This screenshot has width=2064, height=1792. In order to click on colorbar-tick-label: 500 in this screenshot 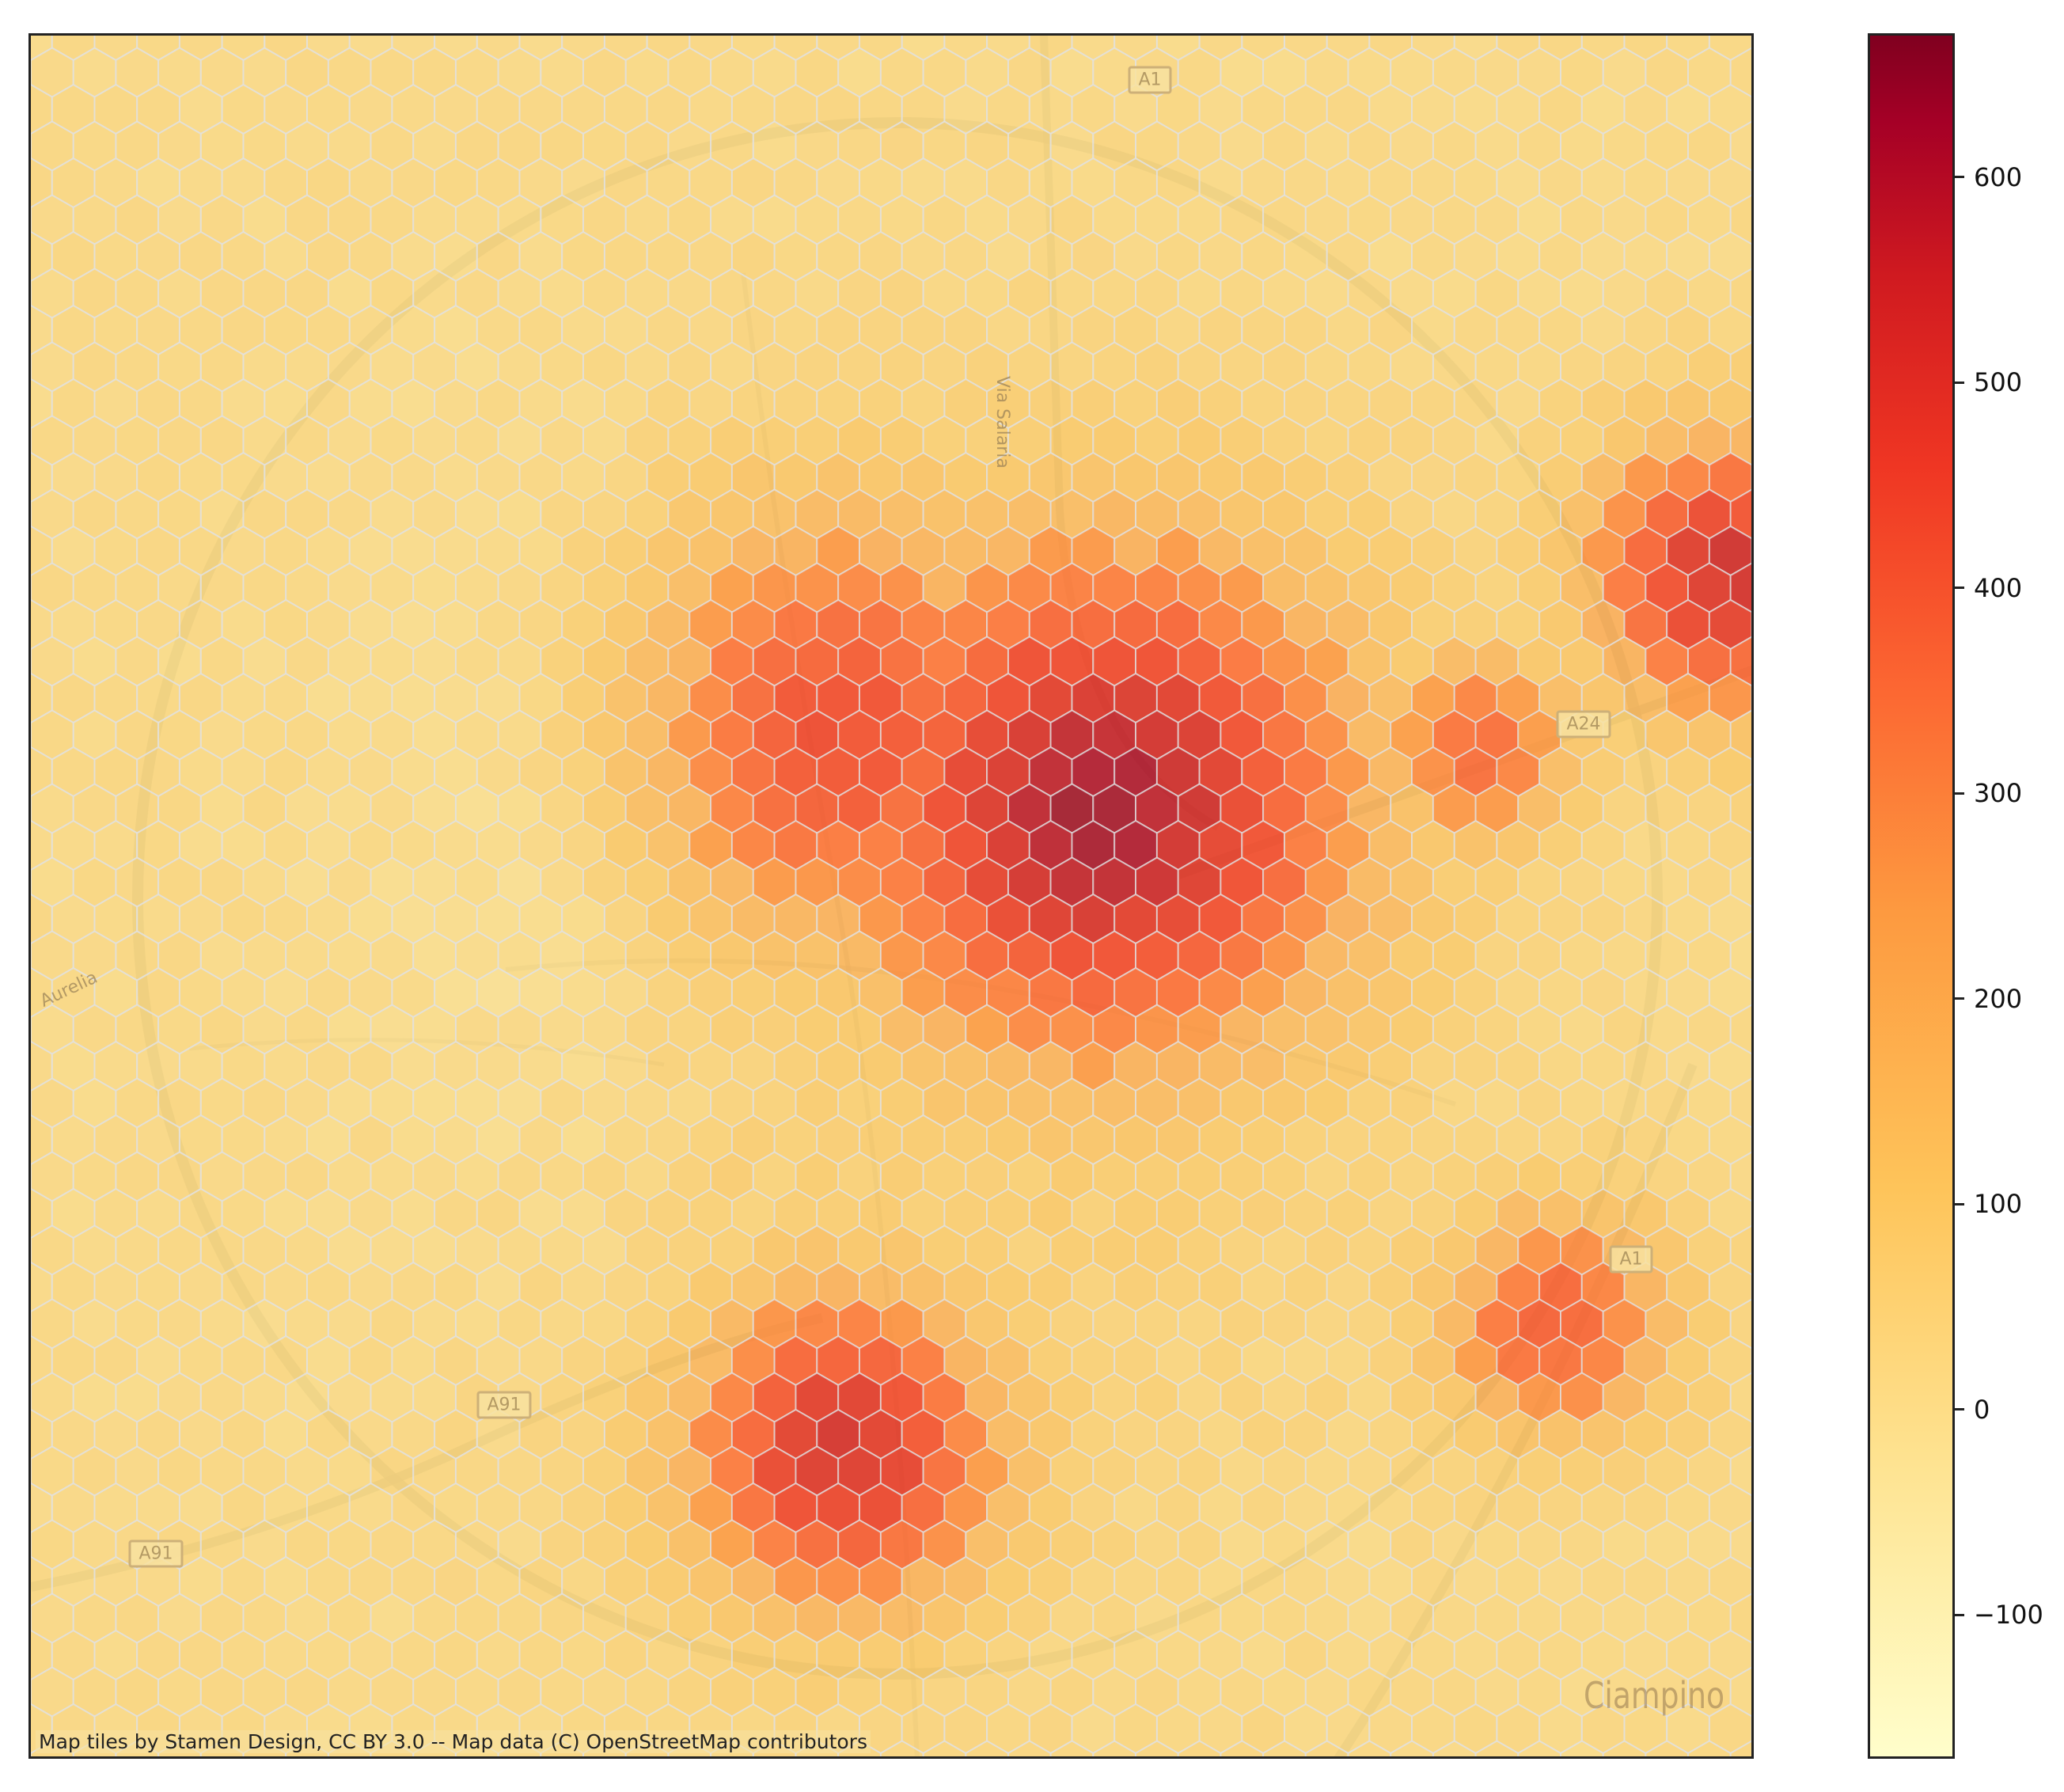, I will do `click(1998, 382)`.